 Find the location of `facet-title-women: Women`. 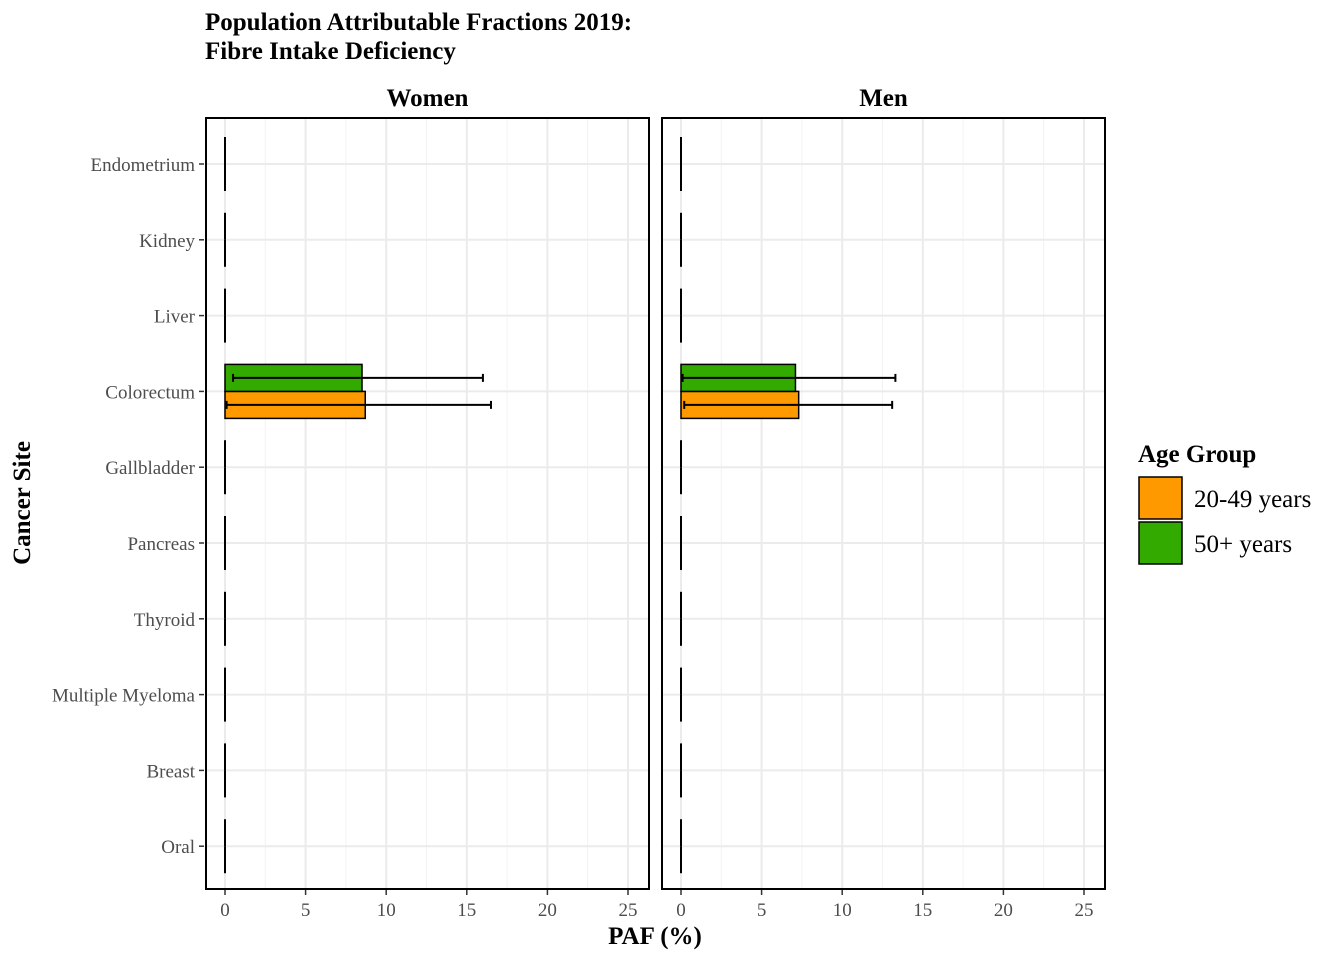

facet-title-women: Women is located at coordinates (428, 98).